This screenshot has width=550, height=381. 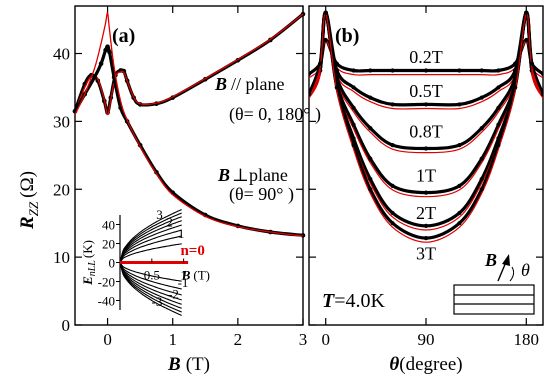 What do you see at coordinates (426, 254) in the screenshot?
I see `series-label-3T: 3T` at bounding box center [426, 254].